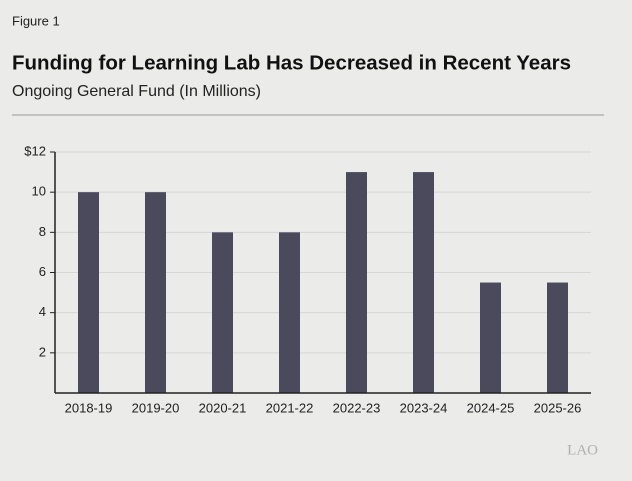 The width and height of the screenshot is (632, 481). Describe the element at coordinates (582, 450) in the screenshot. I see `logo: LAO` at that location.